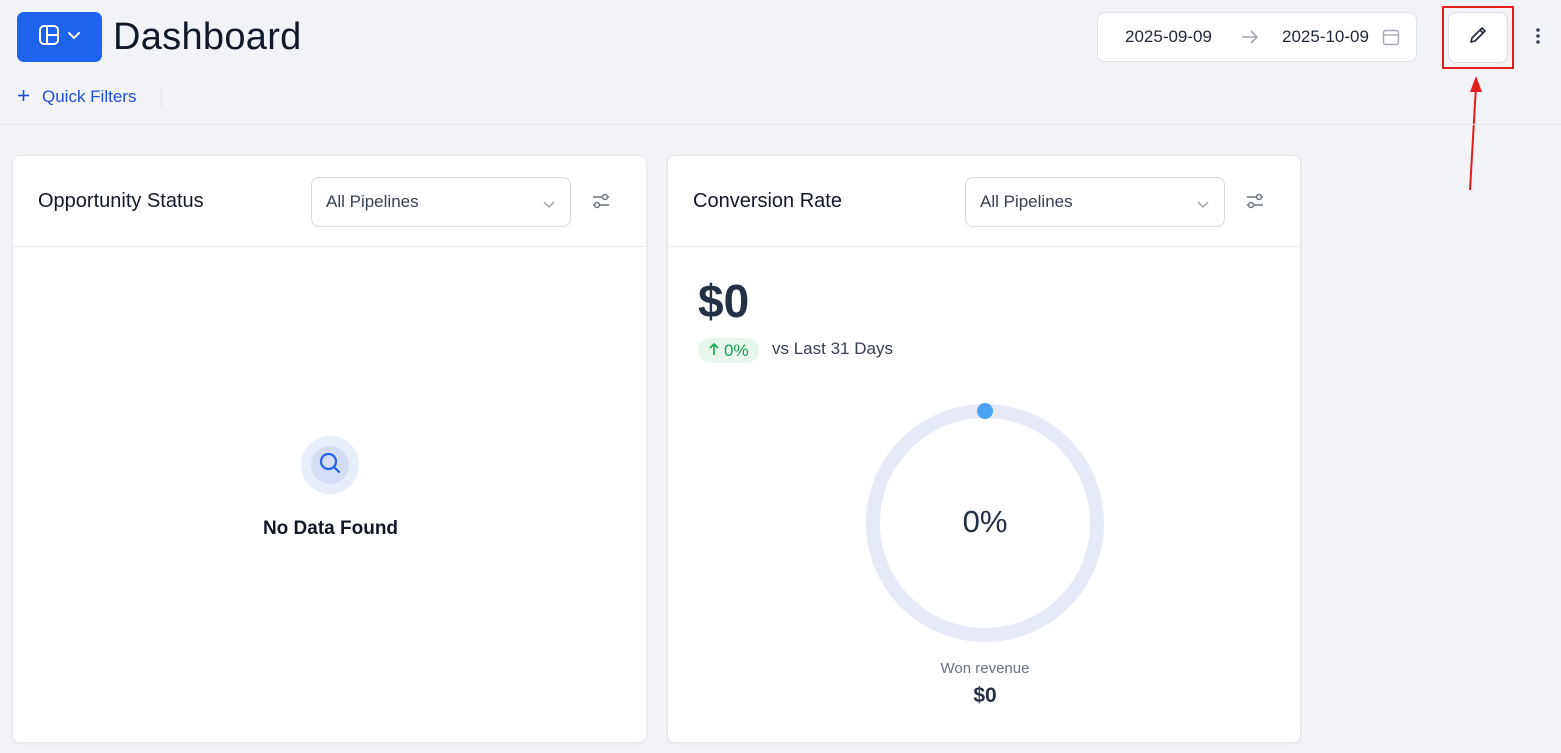 This screenshot has width=1561, height=753. Describe the element at coordinates (49, 37) in the screenshot. I see `layout-icon` at that location.